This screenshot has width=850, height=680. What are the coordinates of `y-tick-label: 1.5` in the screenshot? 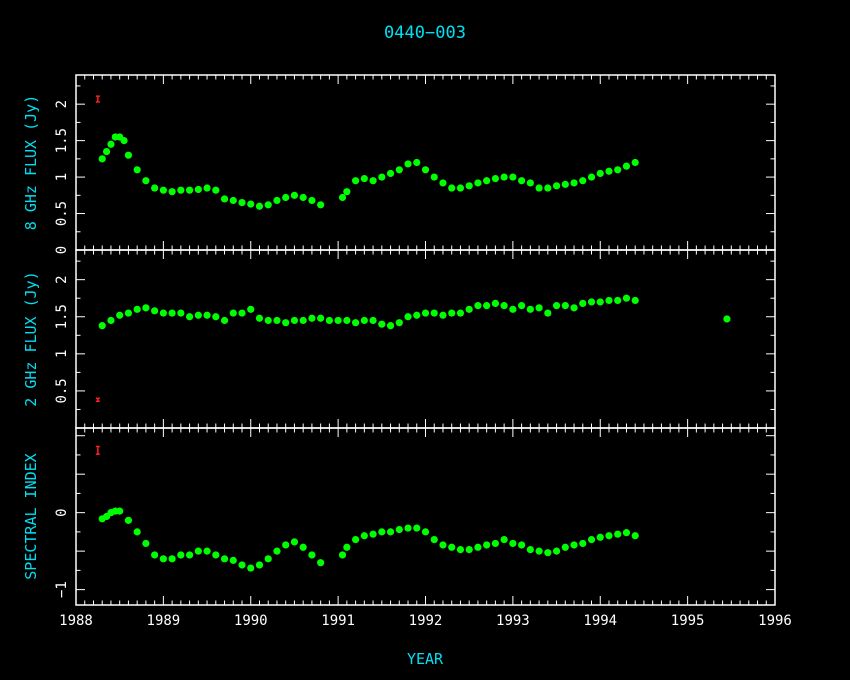 It's located at (62, 316).